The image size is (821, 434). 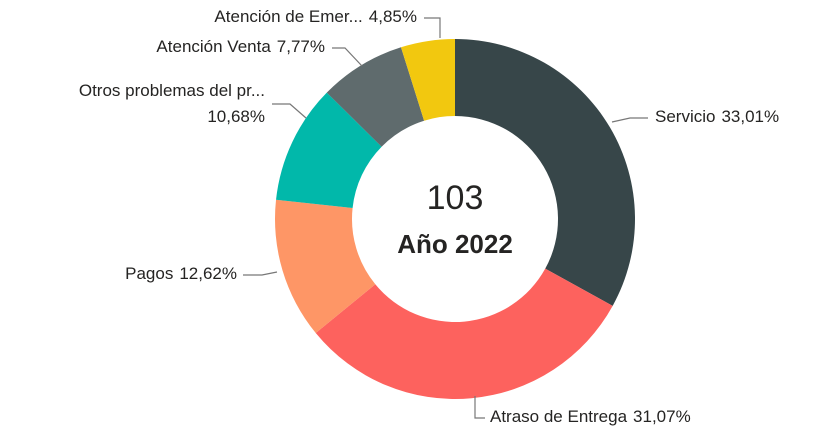 I want to click on data-label: Atención de Emer... 4,85%, so click(x=315, y=16).